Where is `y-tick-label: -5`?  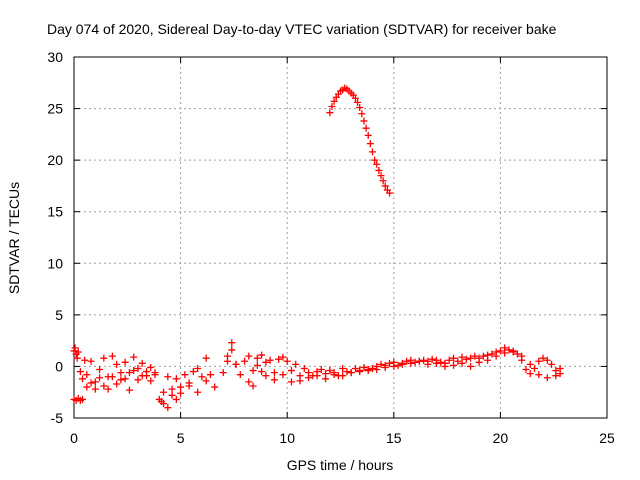 y-tick-label: -5 is located at coordinates (57, 418).